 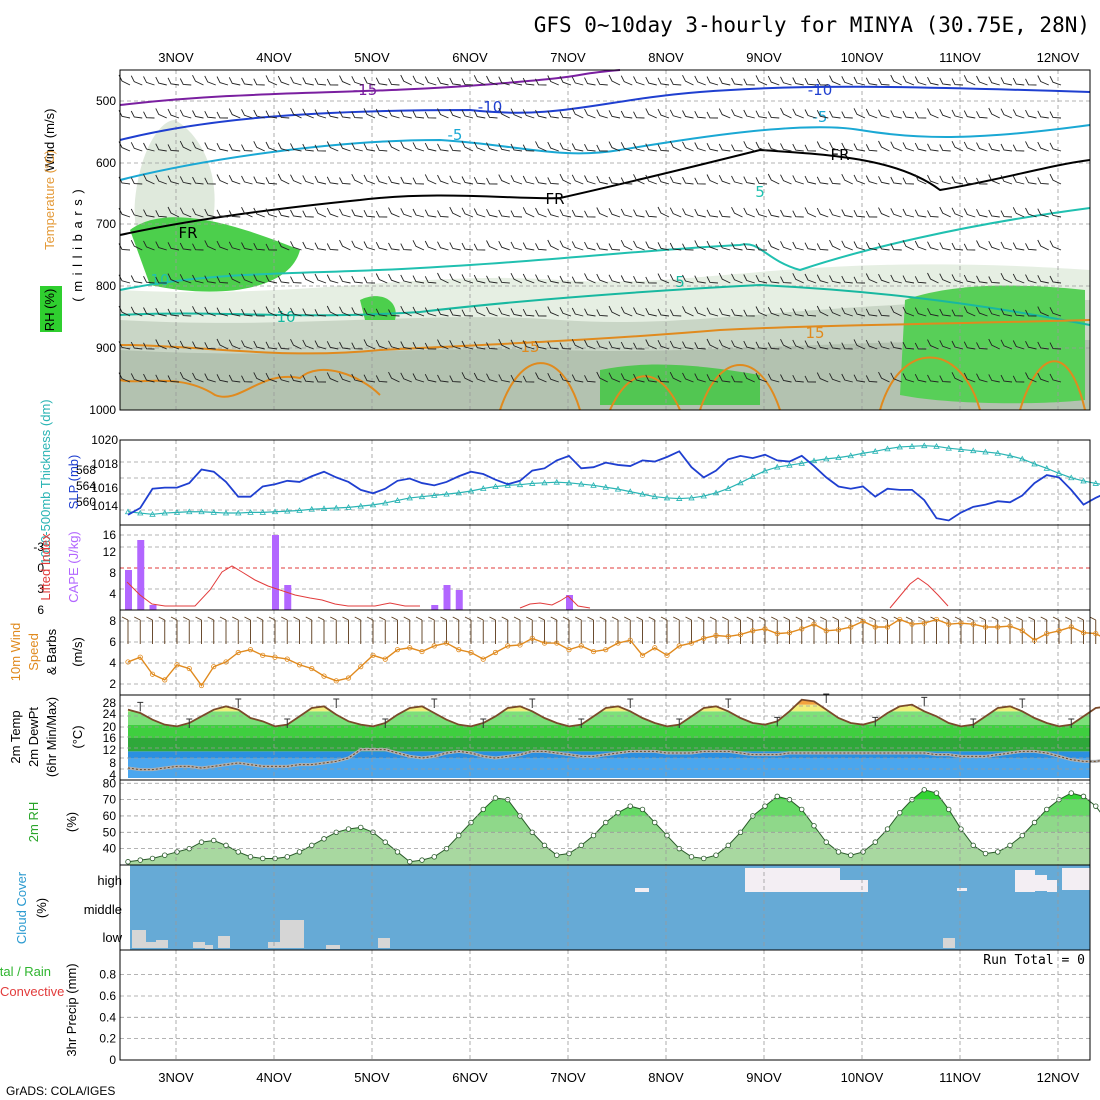 I want to click on temp-band, so click(x=609, y=702).